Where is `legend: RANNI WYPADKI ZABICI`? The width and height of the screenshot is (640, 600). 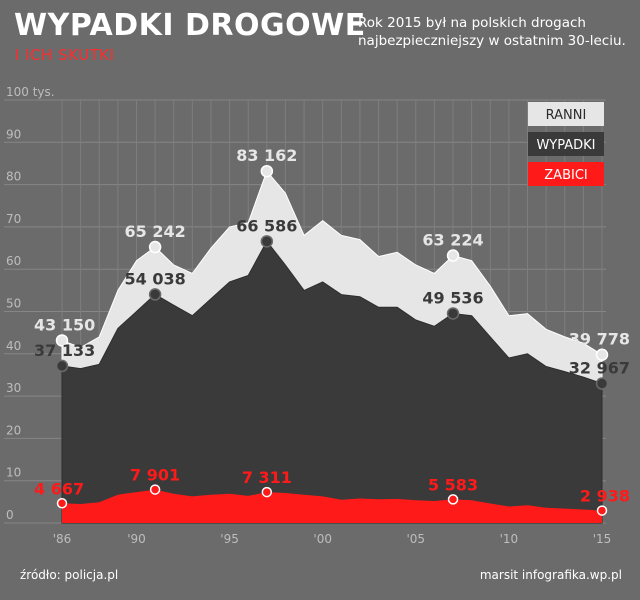 legend: RANNI WYPADKI ZABICI is located at coordinates (566, 144).